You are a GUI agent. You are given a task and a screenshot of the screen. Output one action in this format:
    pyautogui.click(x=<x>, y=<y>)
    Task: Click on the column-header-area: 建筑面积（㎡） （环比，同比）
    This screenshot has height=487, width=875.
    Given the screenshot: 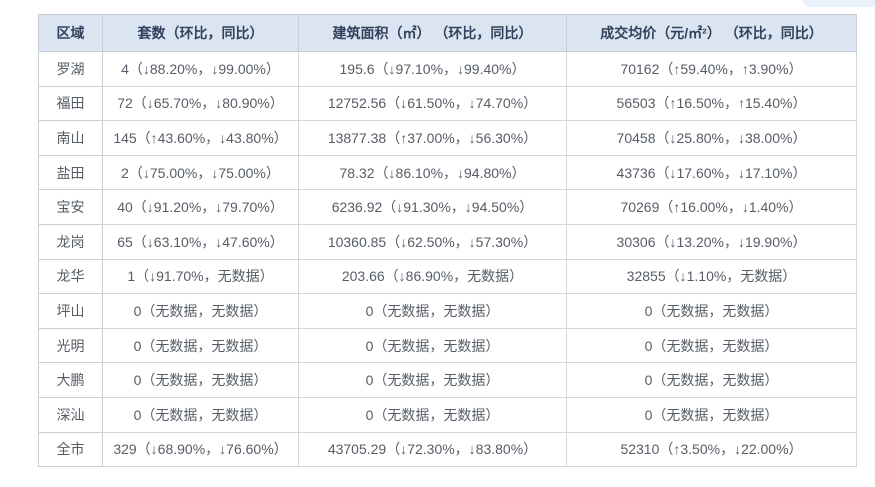 What is the action you would take?
    pyautogui.click(x=432, y=33)
    